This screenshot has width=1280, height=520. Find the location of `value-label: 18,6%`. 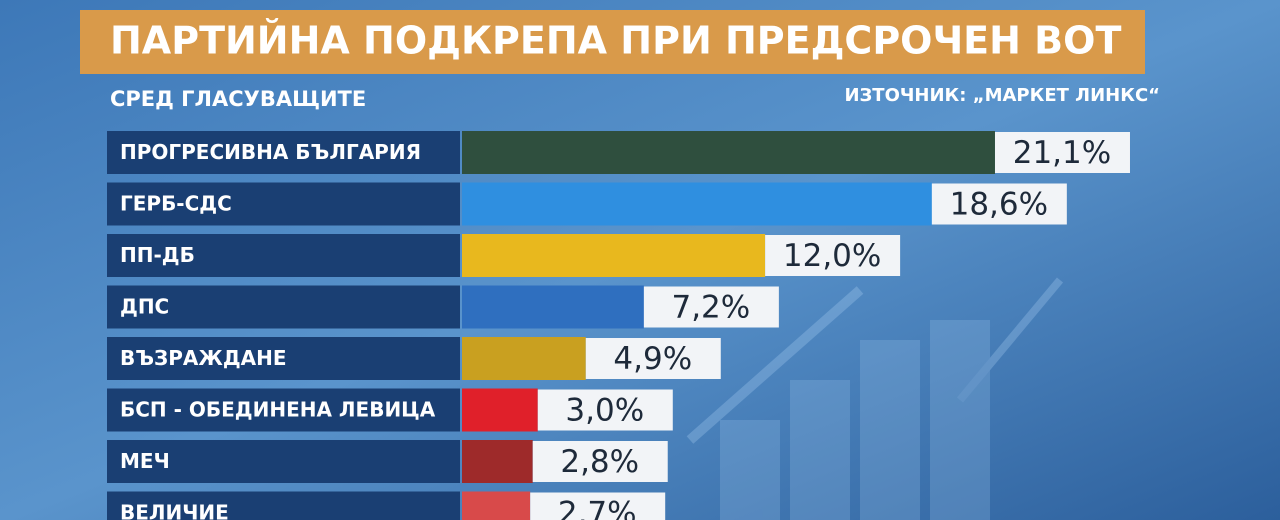

value-label: 18,6% is located at coordinates (999, 205).